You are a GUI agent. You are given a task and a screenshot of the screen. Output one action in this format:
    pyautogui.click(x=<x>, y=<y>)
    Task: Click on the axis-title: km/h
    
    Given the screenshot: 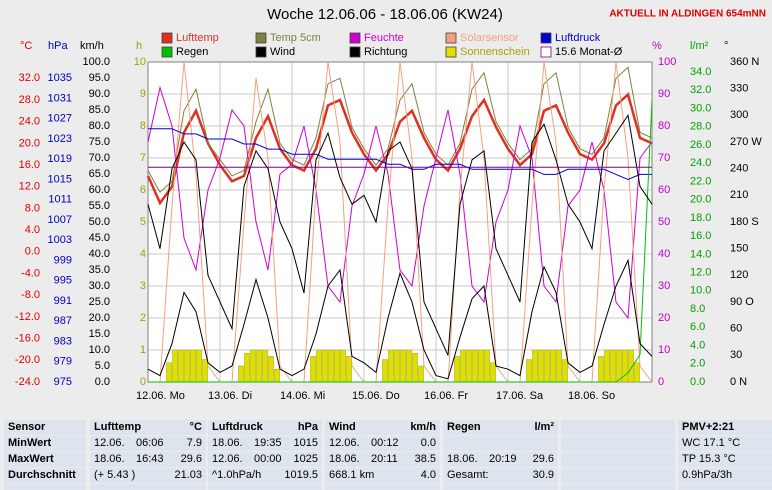 What is the action you would take?
    pyautogui.click(x=92, y=46)
    